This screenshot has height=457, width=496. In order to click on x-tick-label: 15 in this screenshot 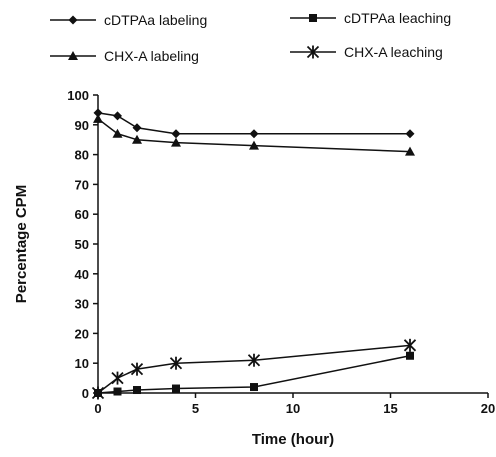, I will do `click(390, 408)`.